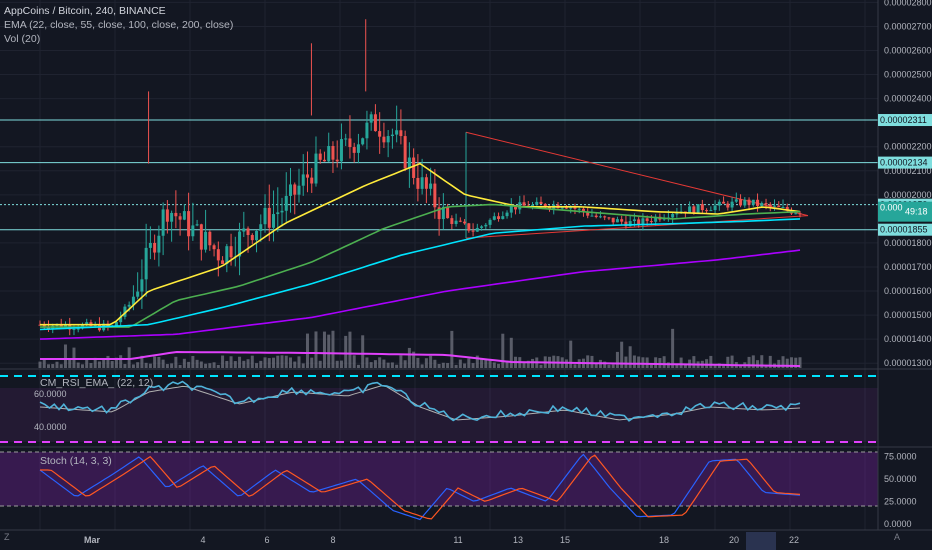 This screenshot has width=932, height=550. Describe the element at coordinates (420, 487) in the screenshot. I see `stoch-k-line` at that location.